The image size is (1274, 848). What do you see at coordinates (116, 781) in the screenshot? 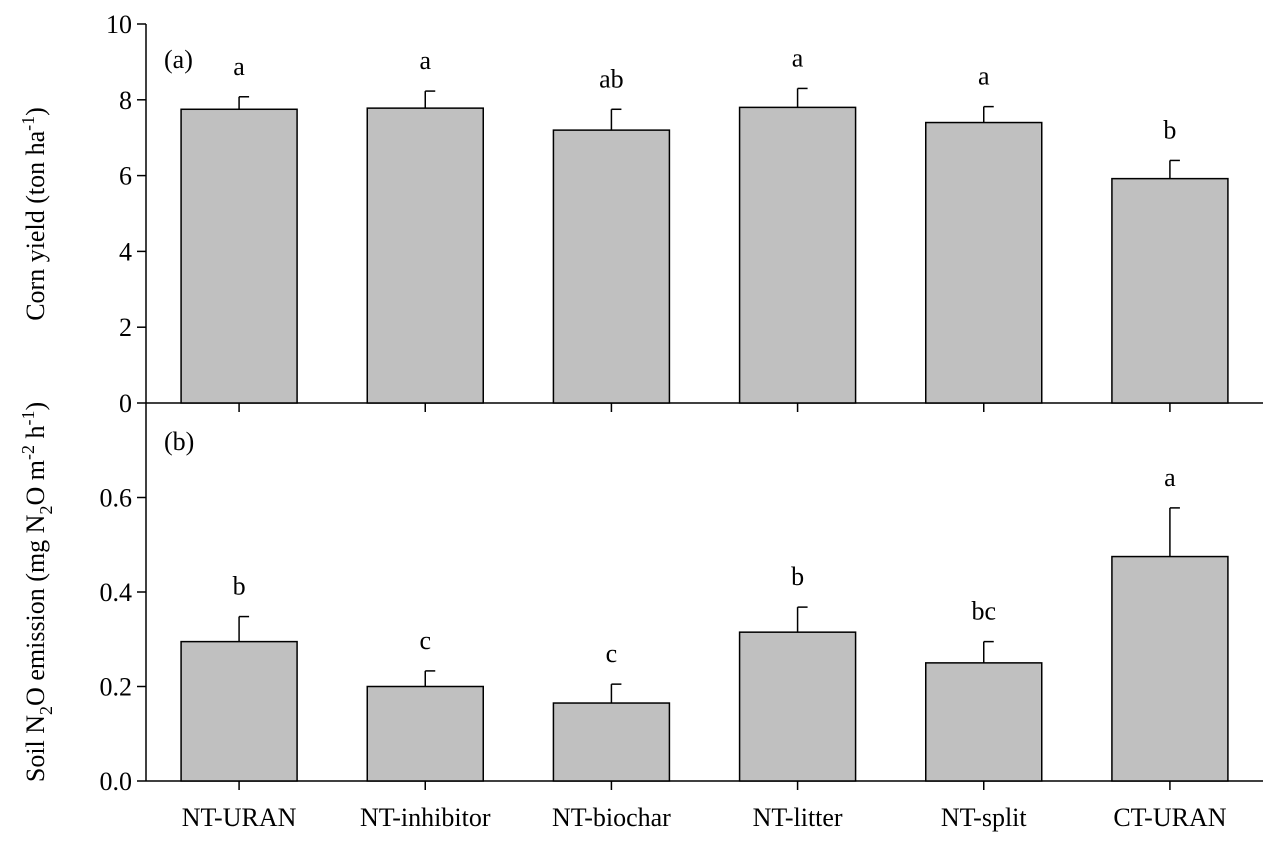
I see `panel-b-y-tick-label: 0.0` at bounding box center [116, 781].